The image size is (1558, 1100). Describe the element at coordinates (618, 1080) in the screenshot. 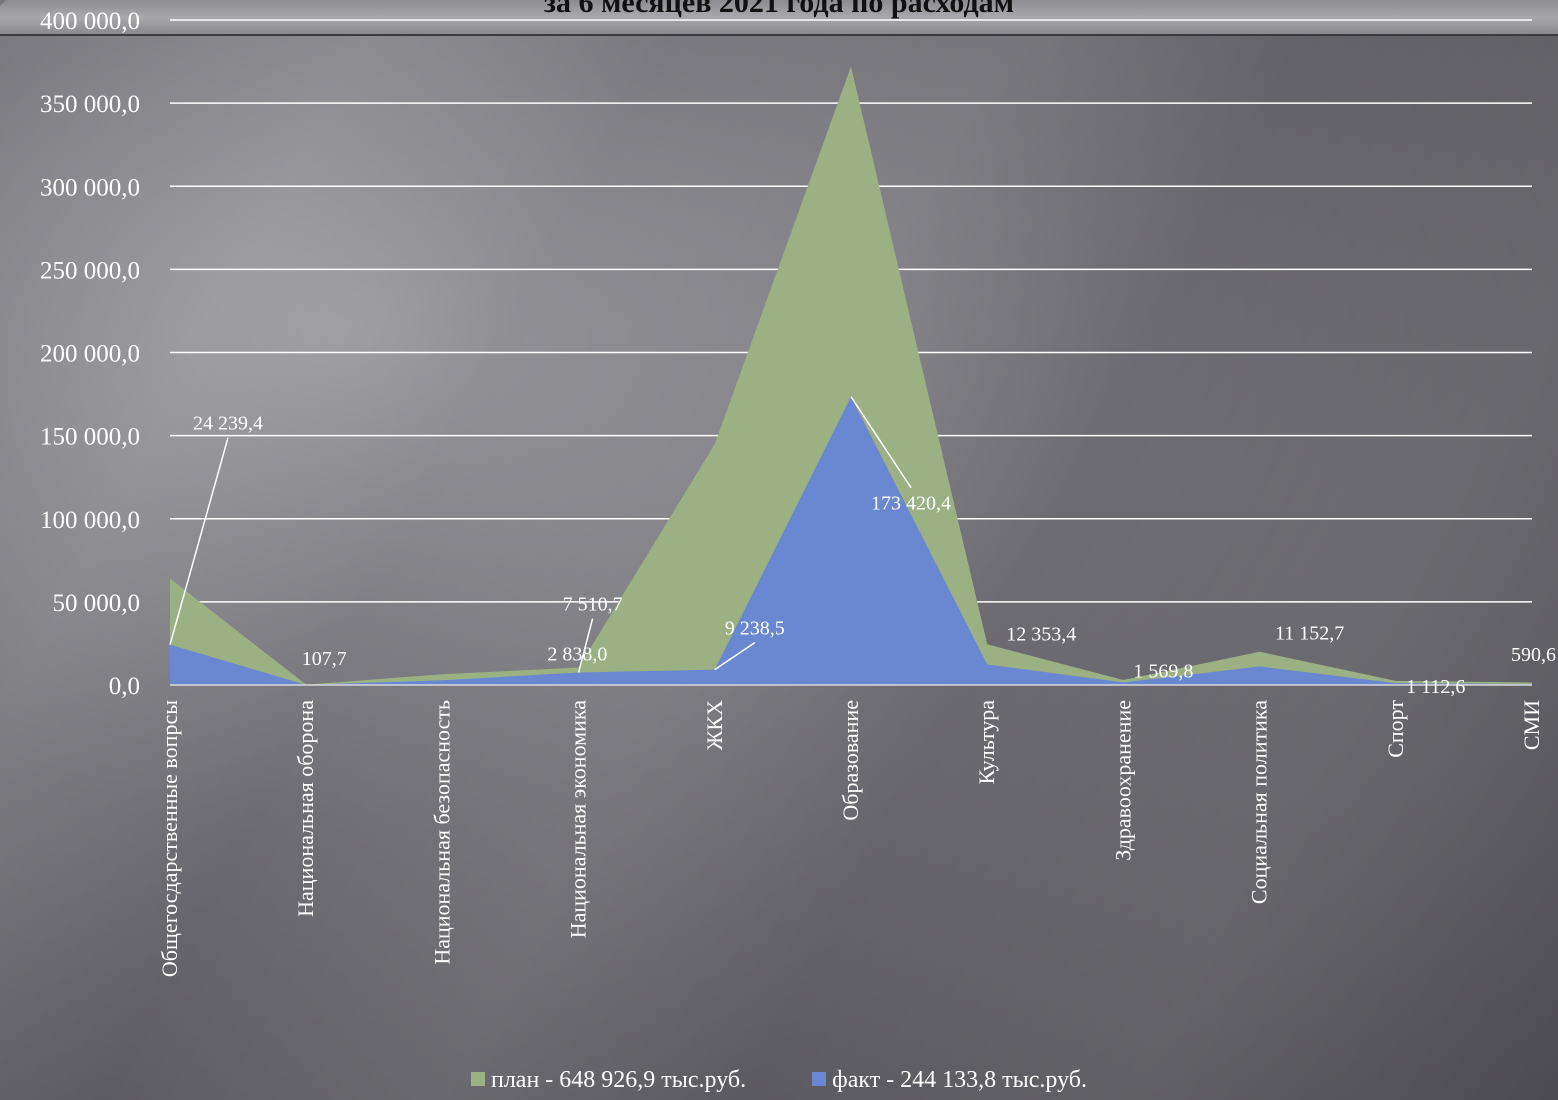

I see `legend-label-plan: план - 648 926,9 тыс.руб.` at that location.